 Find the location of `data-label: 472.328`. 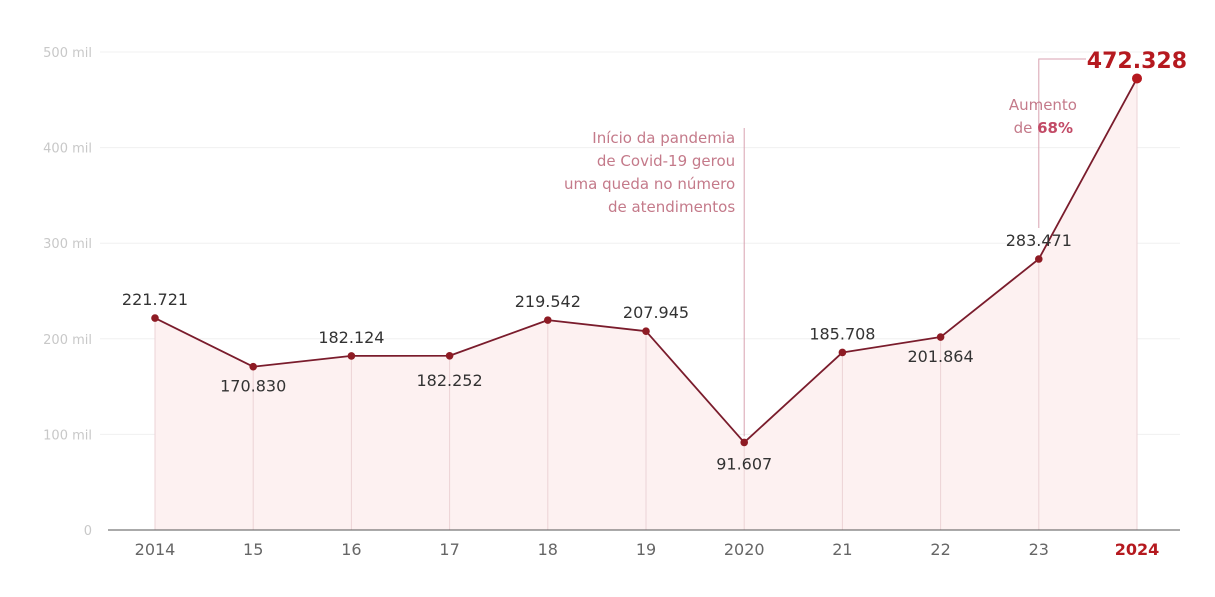

data-label: 472.328 is located at coordinates (1137, 61).